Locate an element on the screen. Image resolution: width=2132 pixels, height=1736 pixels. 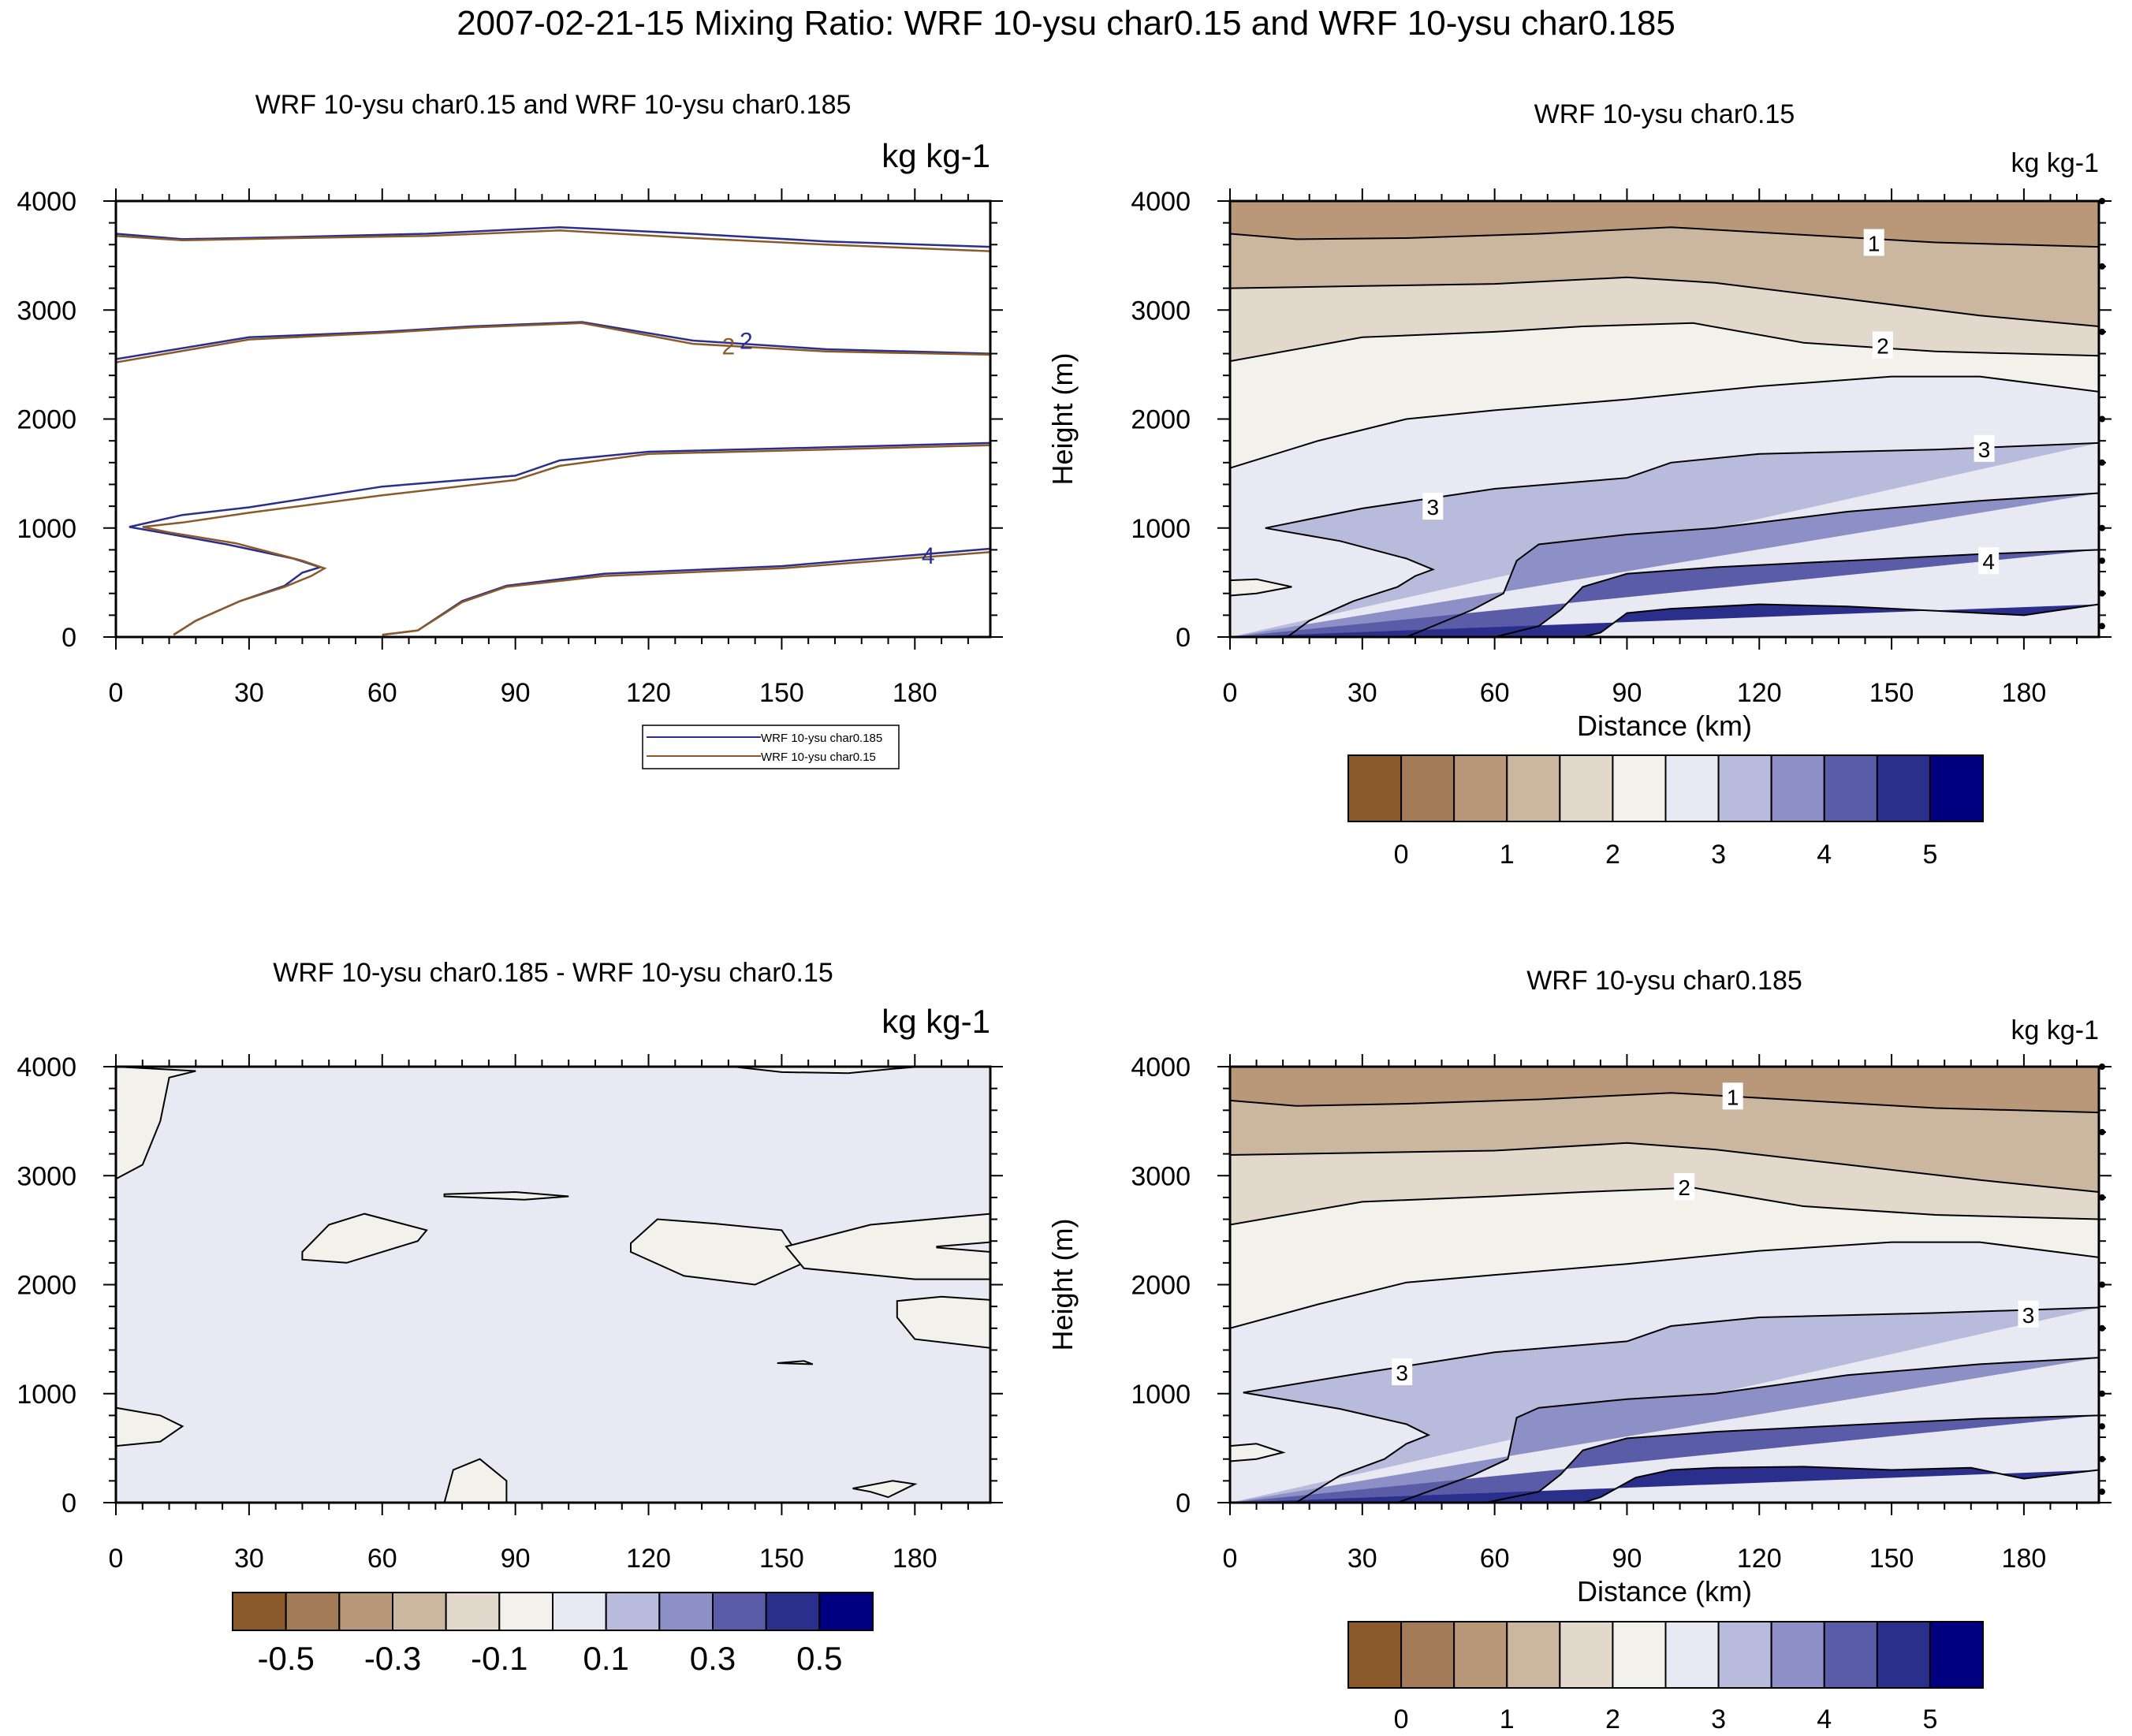
colorbar-label: 5 is located at coordinates (1929, 855).